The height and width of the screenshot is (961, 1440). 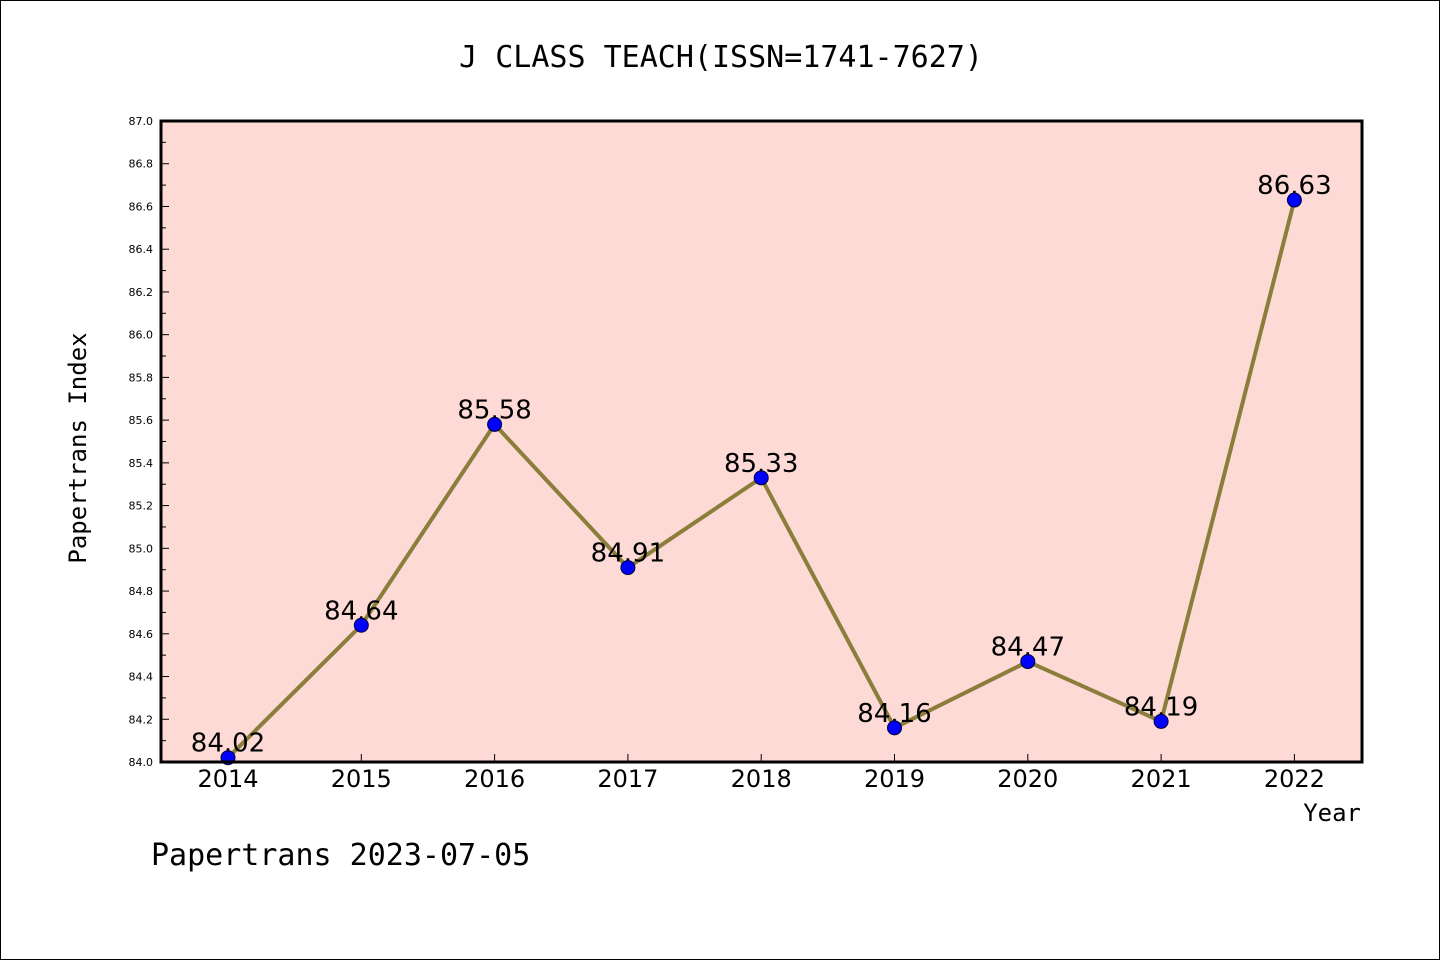 What do you see at coordinates (78, 447) in the screenshot?
I see `y-axis-label: Papertrans Index` at bounding box center [78, 447].